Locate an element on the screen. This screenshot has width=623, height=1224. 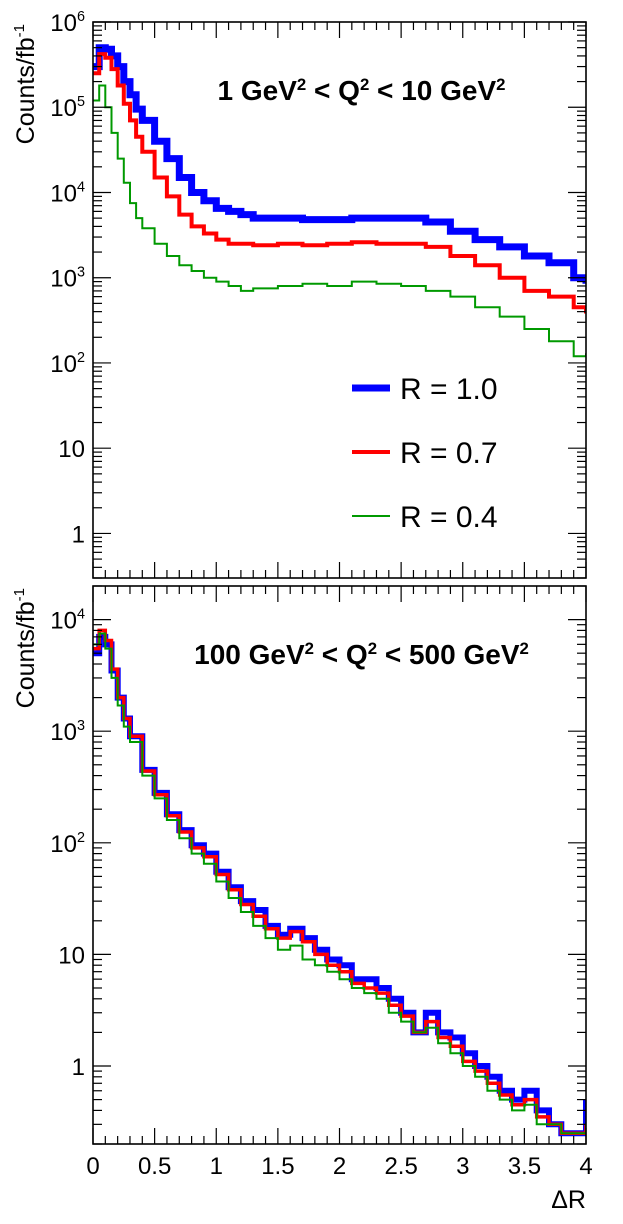
legend: R = 1.0 R = 0.7 R = 0.4 is located at coordinates (425, 453).